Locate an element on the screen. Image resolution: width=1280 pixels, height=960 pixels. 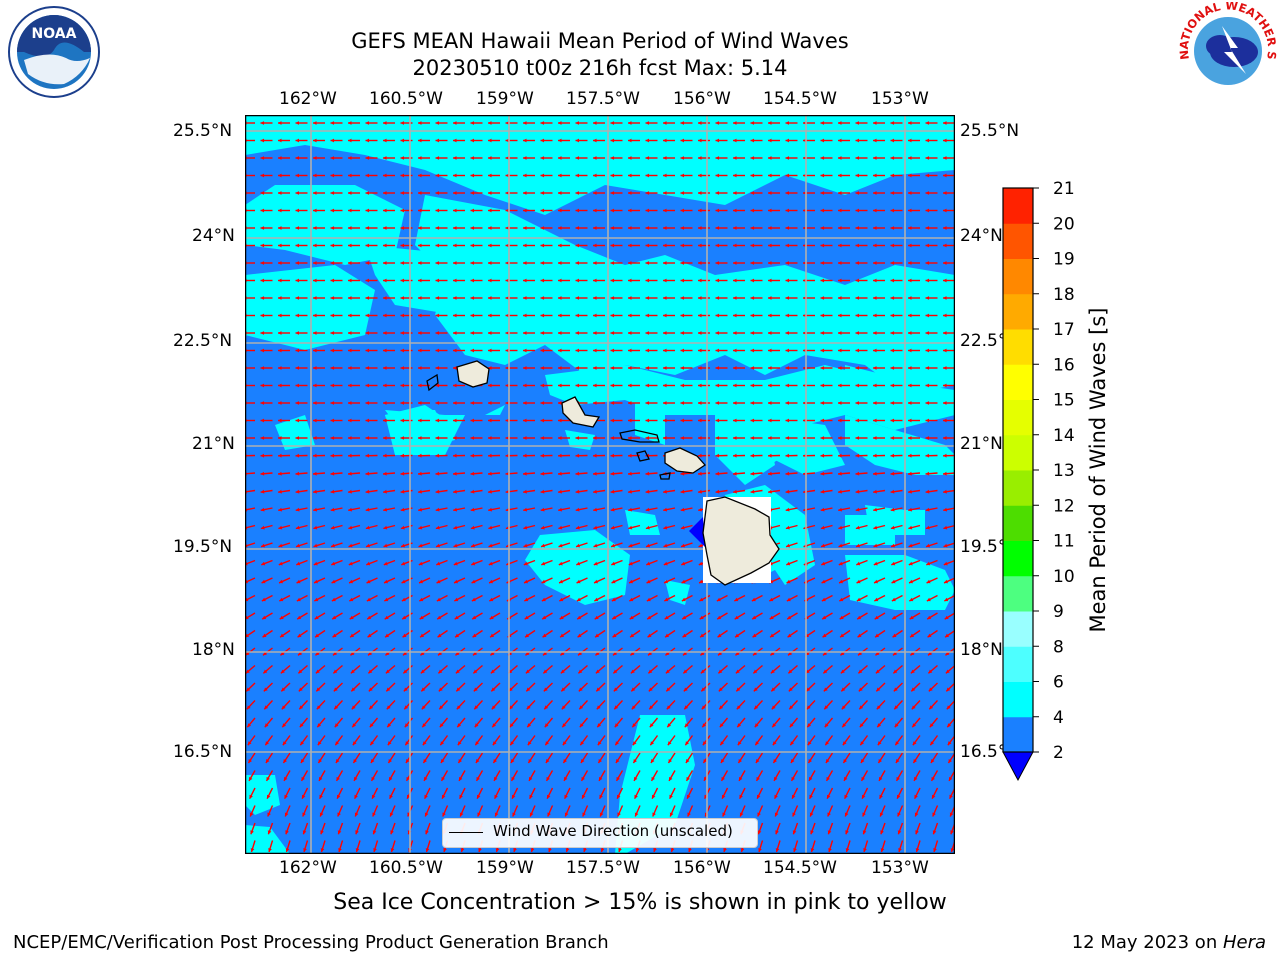
lat-tick-right: 18°N is located at coordinates (981, 650).